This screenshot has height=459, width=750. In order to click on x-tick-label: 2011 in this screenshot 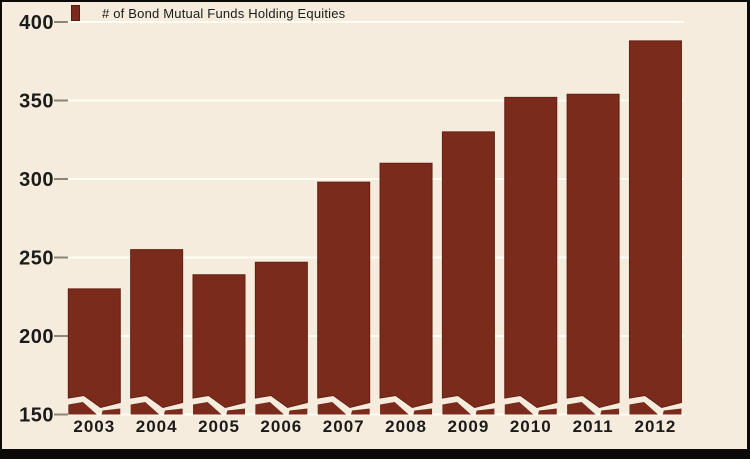, I will do `click(593, 426)`.